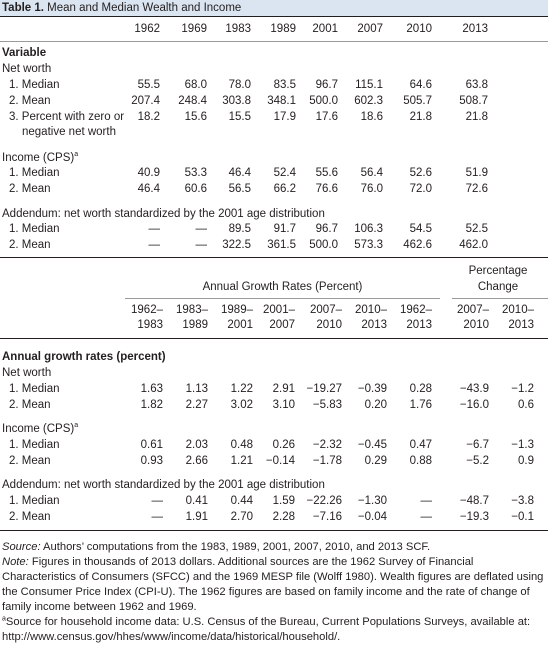 This screenshot has width=548, height=650. Describe the element at coordinates (369, 85) in the screenshot. I see `table-cell: 115.1` at that location.